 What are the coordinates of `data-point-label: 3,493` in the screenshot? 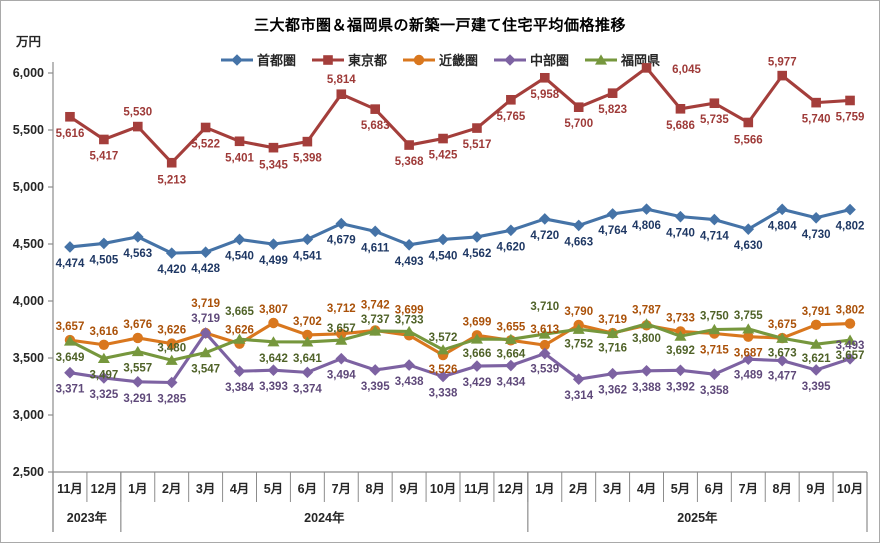 It's located at (850, 346).